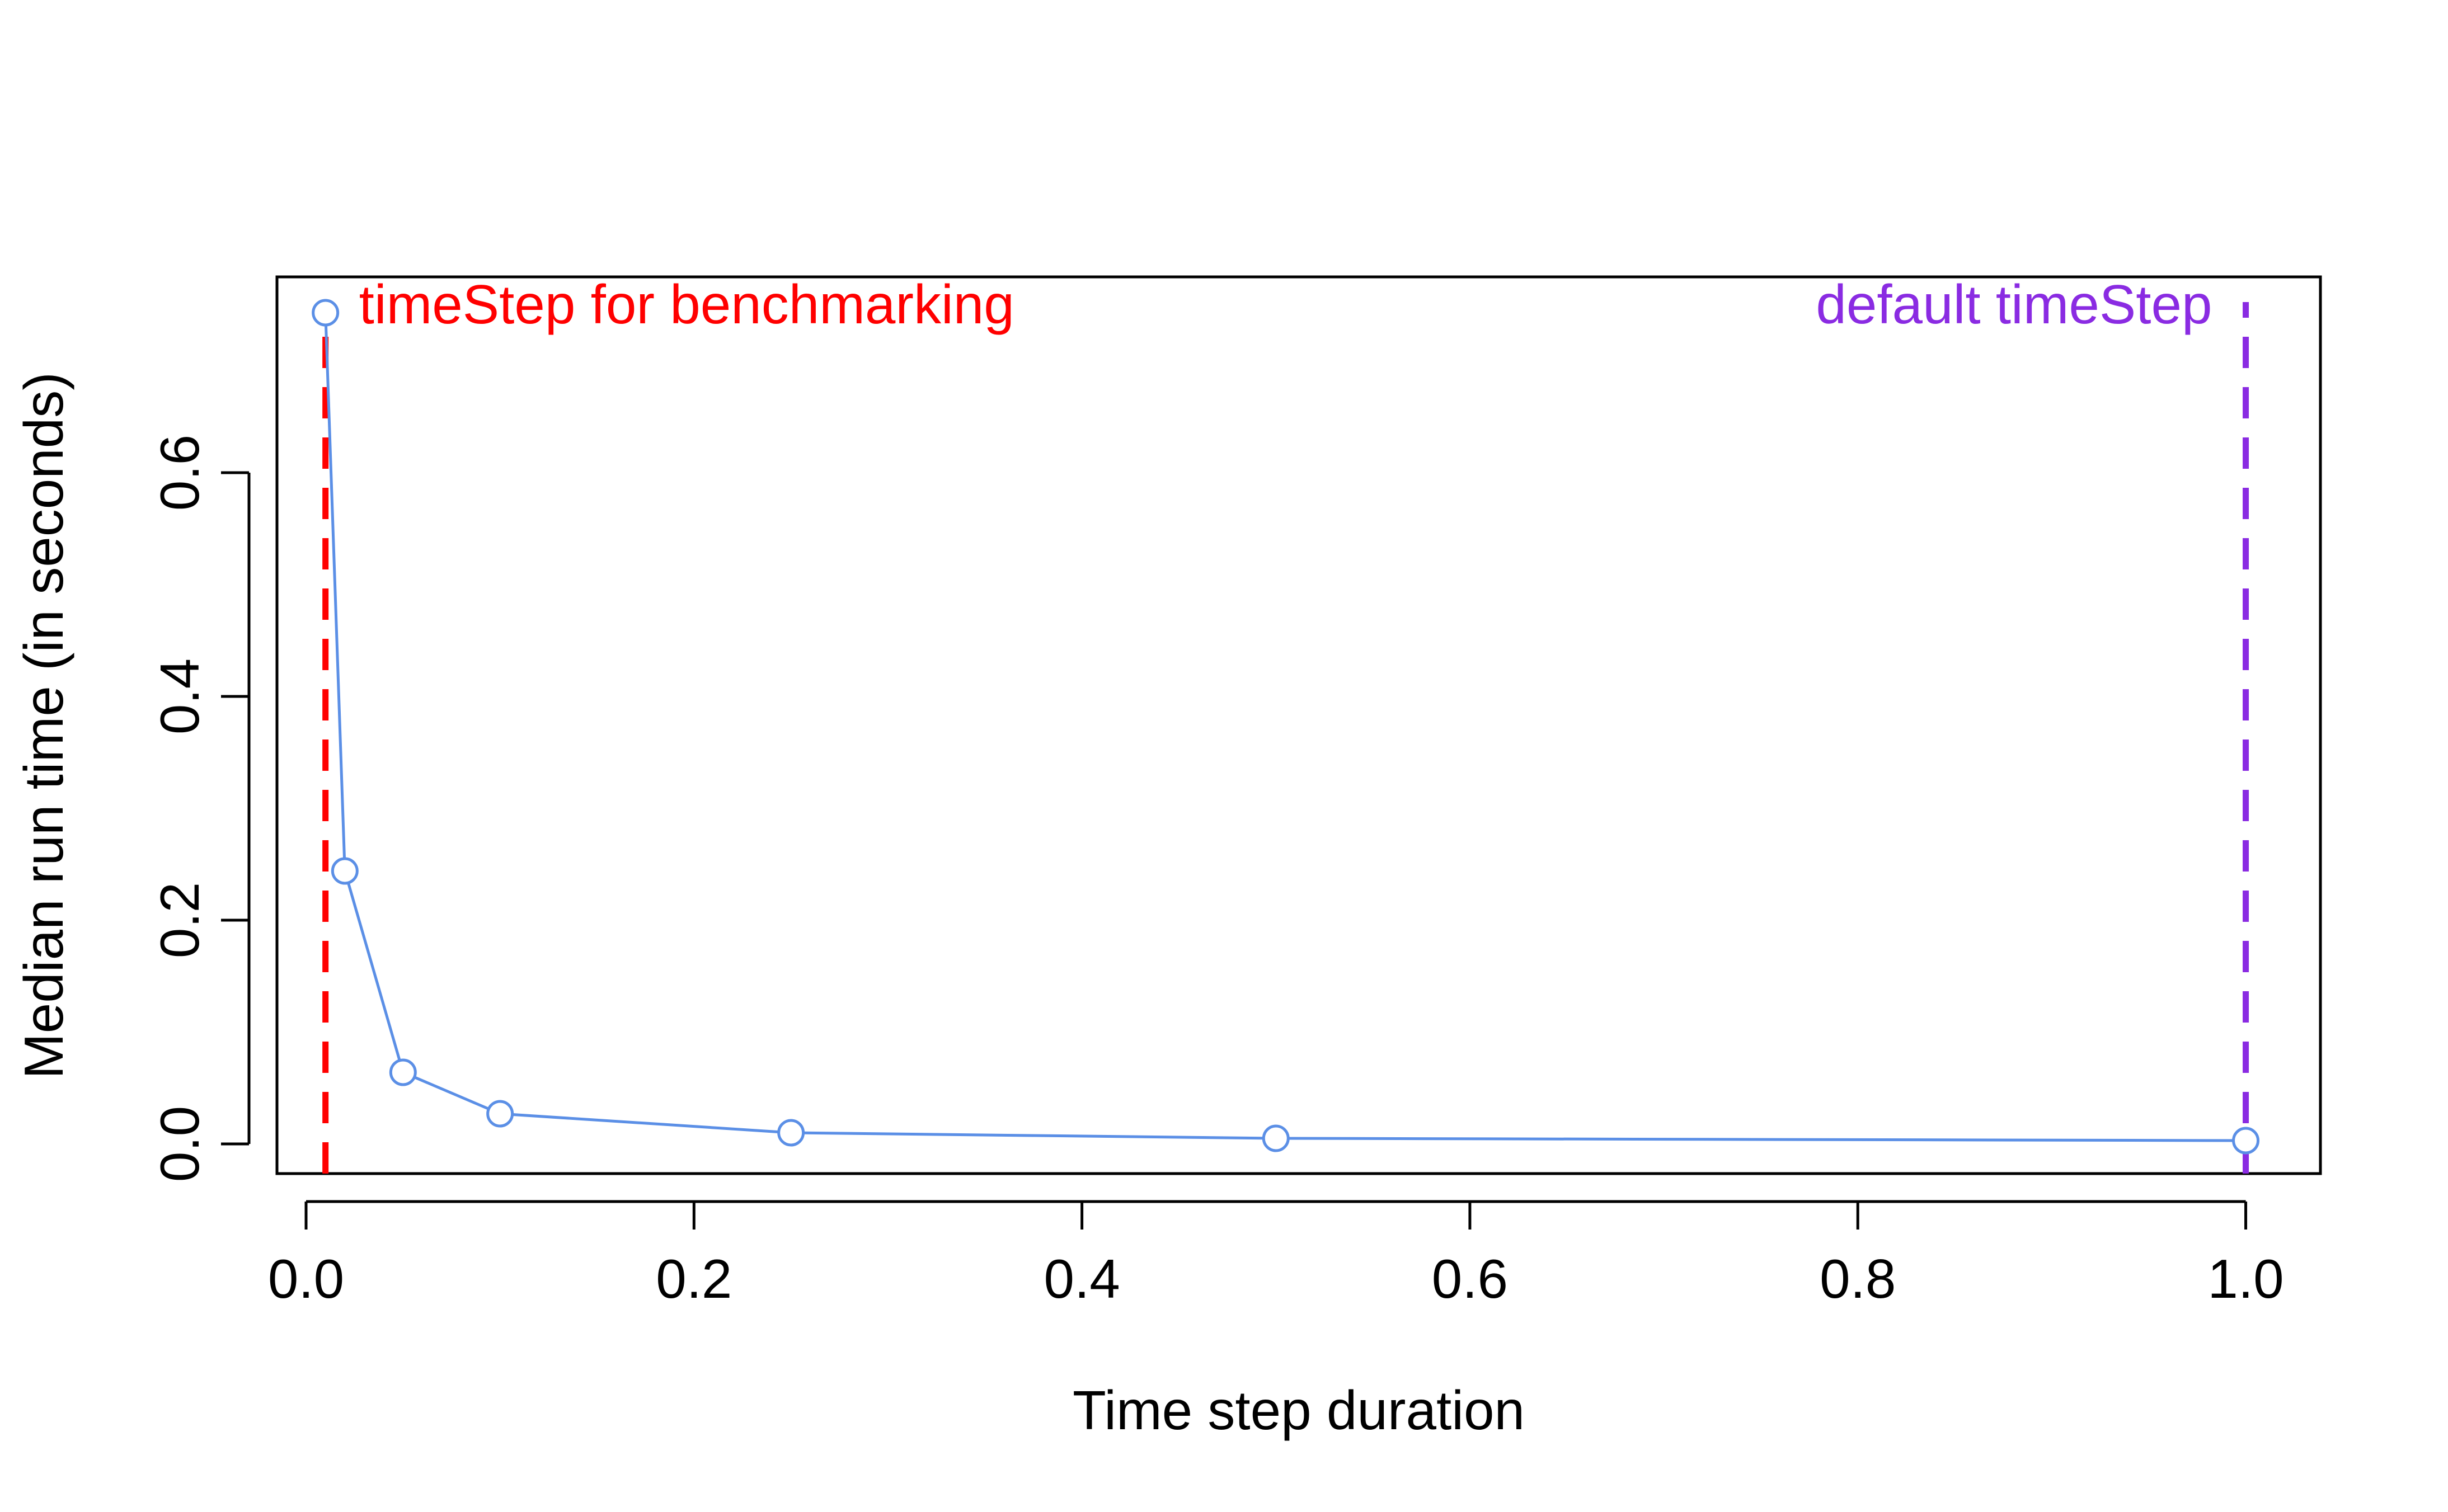 Image resolution: width=2448 pixels, height=1512 pixels. I want to click on x-tick-label: 1.0, so click(2245, 1279).